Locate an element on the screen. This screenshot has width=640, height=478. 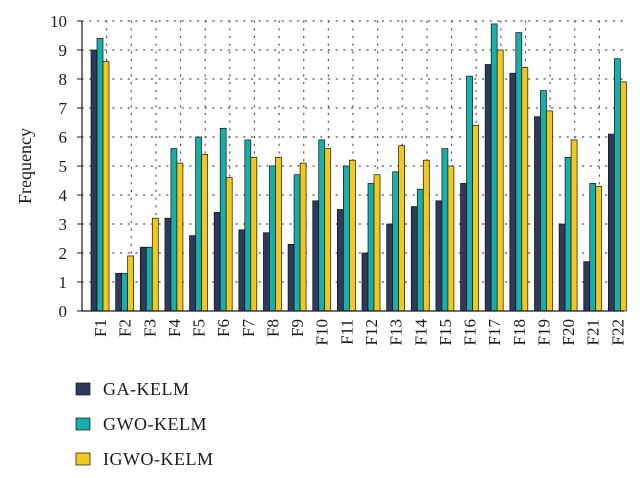
y-tick-label: 10 is located at coordinates (58, 21).